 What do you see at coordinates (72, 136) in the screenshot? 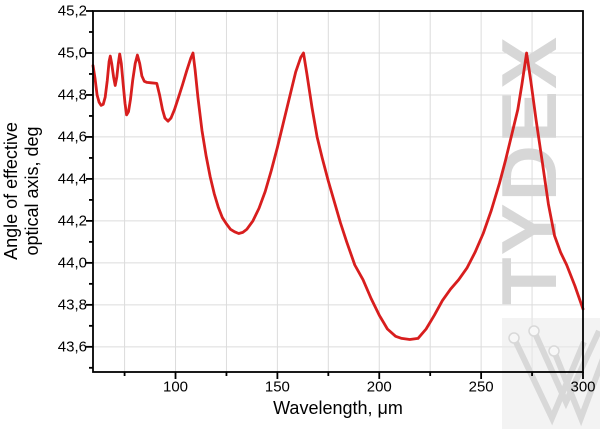
I see `y-tick-label: 44,6` at bounding box center [72, 136].